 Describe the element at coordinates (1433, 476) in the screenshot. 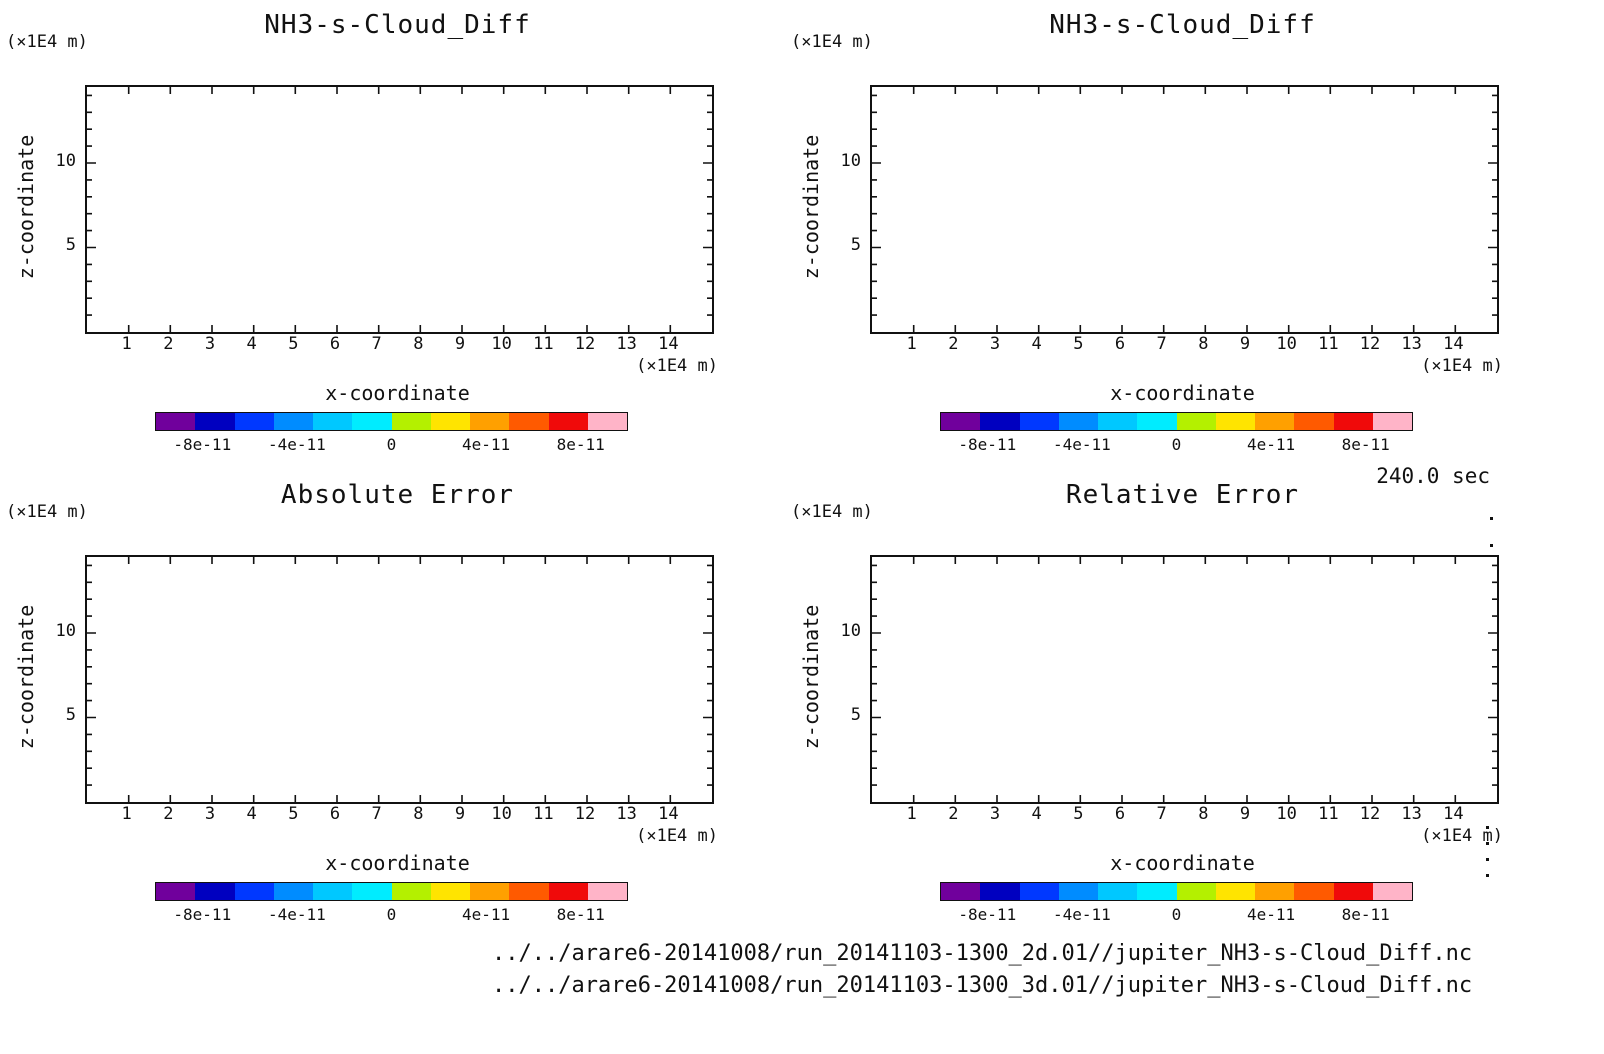

I see `time-stamp-label: 240.0 sec` at that location.